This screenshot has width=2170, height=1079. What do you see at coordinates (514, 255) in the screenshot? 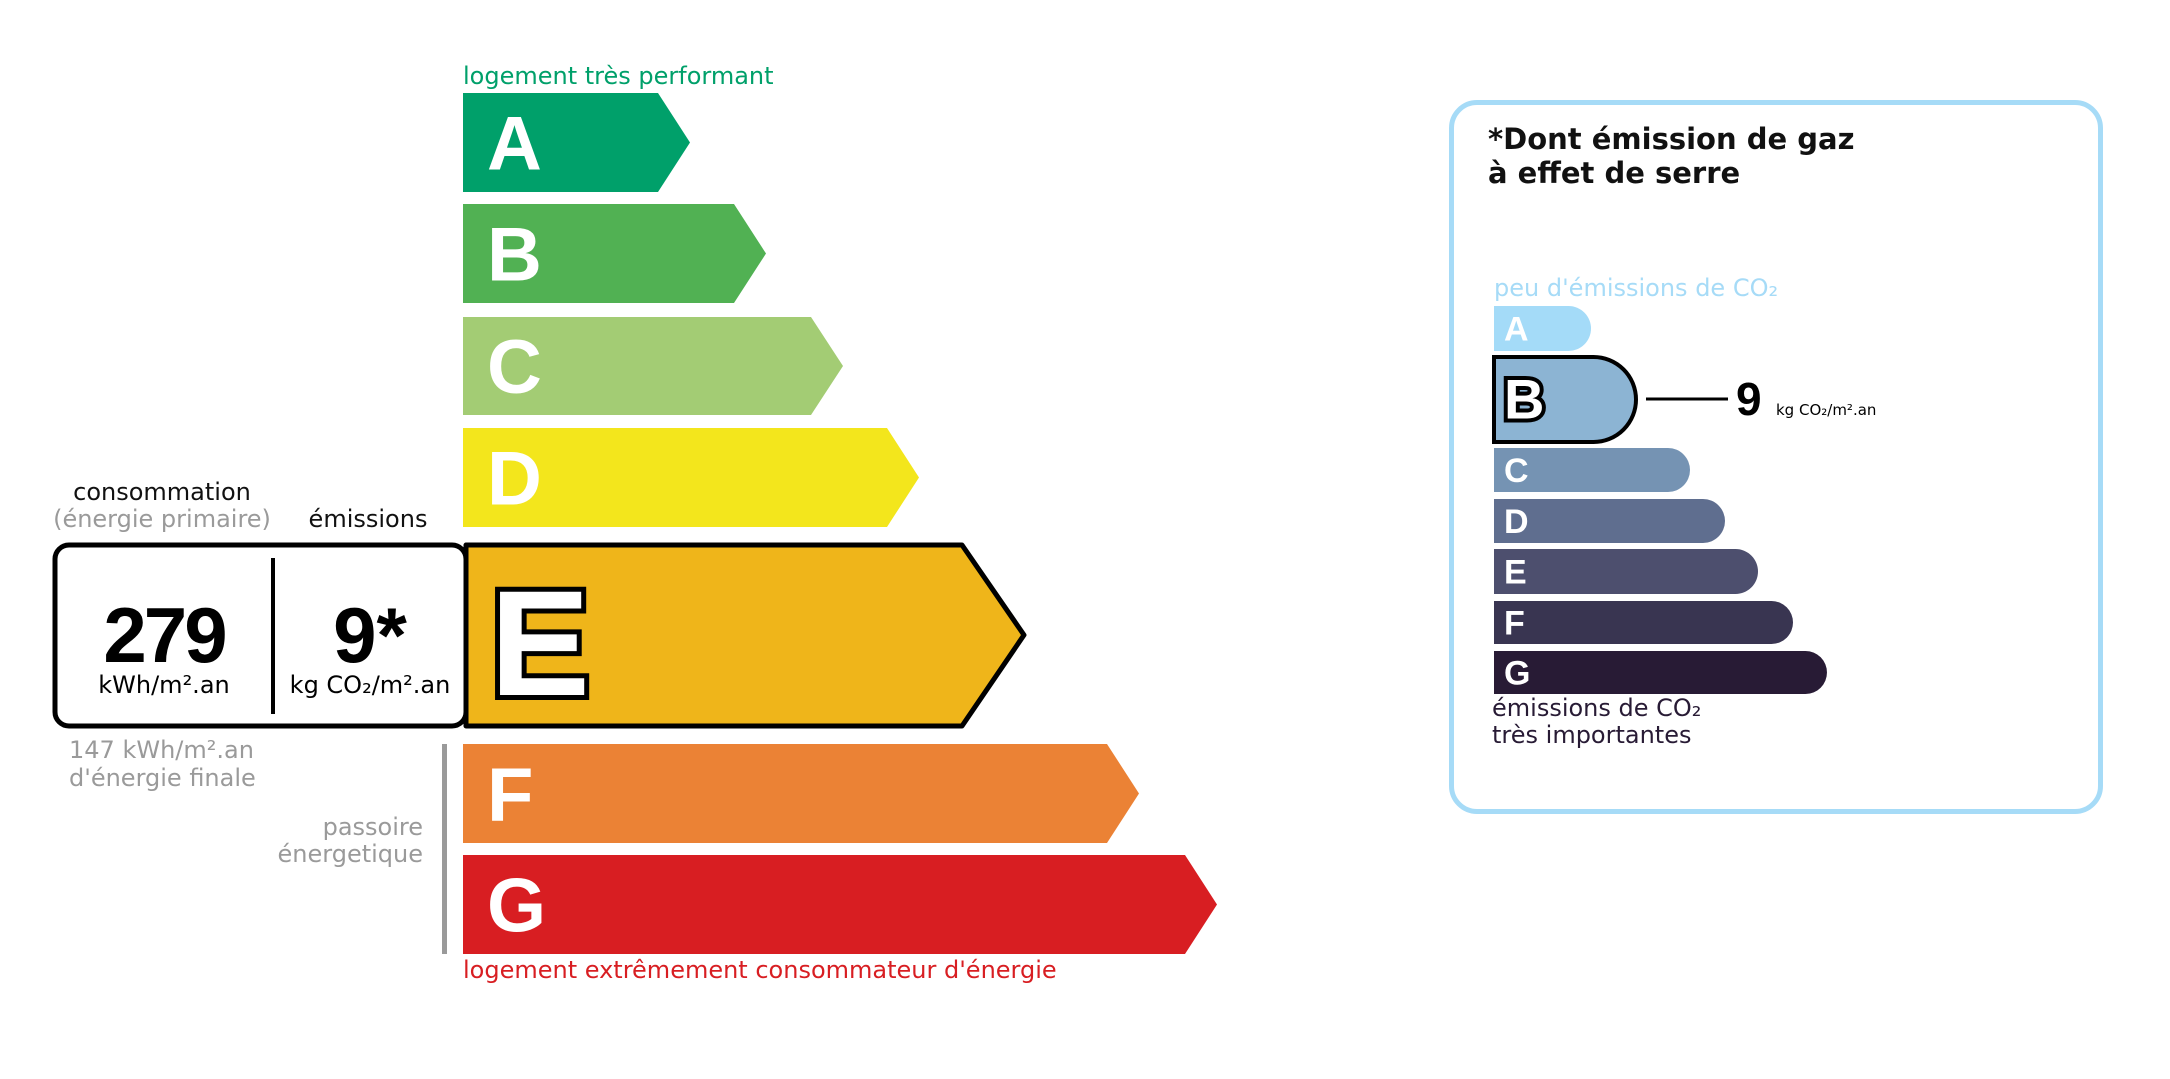
I see `energy-class-b-letter: B` at bounding box center [514, 255].